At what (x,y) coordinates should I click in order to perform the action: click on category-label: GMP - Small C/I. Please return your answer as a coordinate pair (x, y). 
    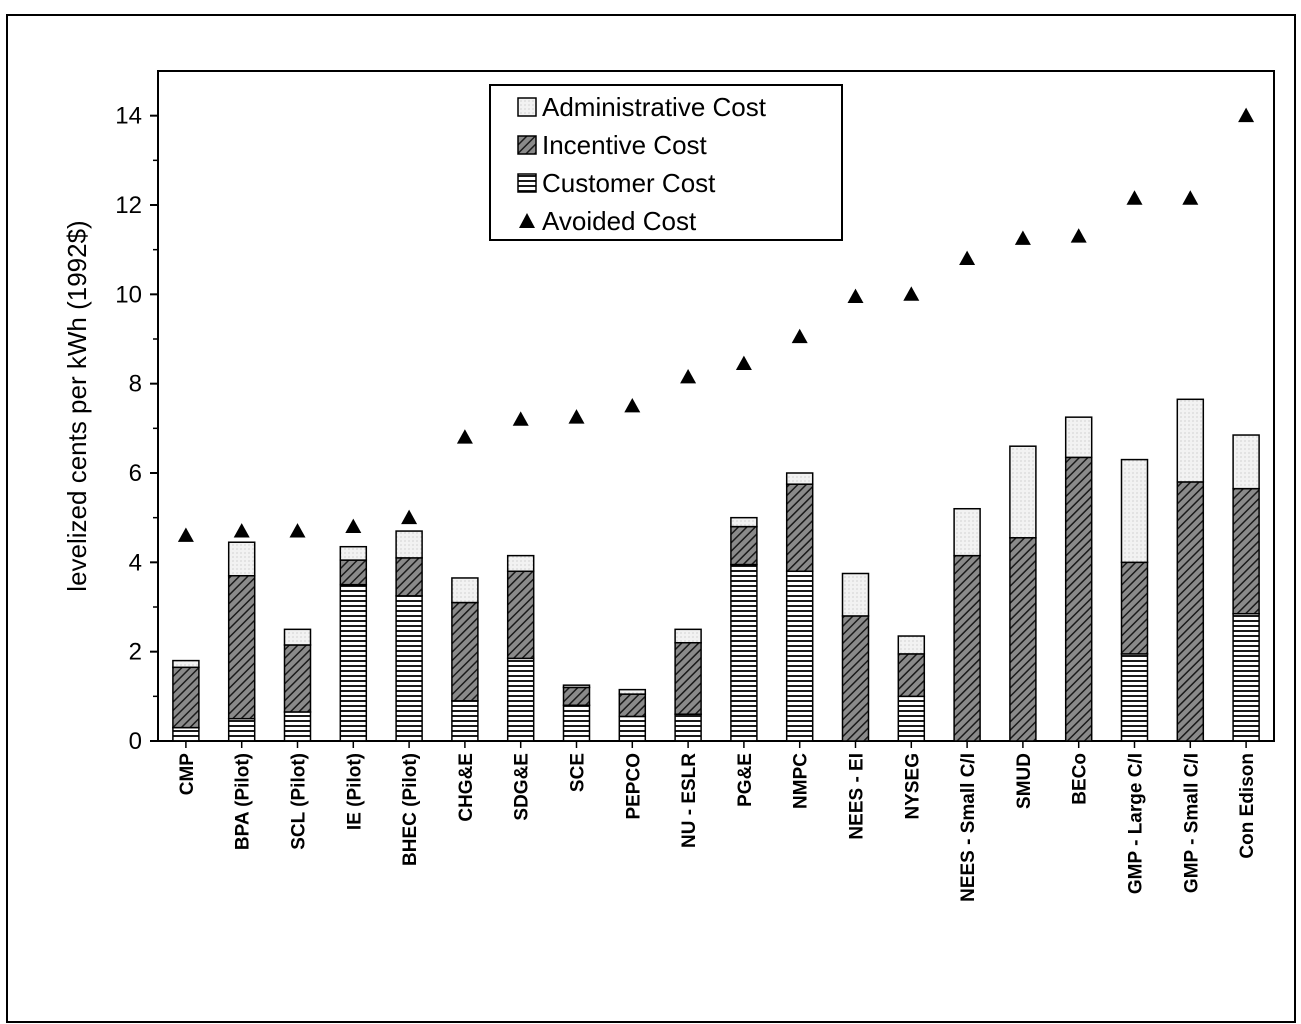
    Looking at the image, I should click on (1191, 823).